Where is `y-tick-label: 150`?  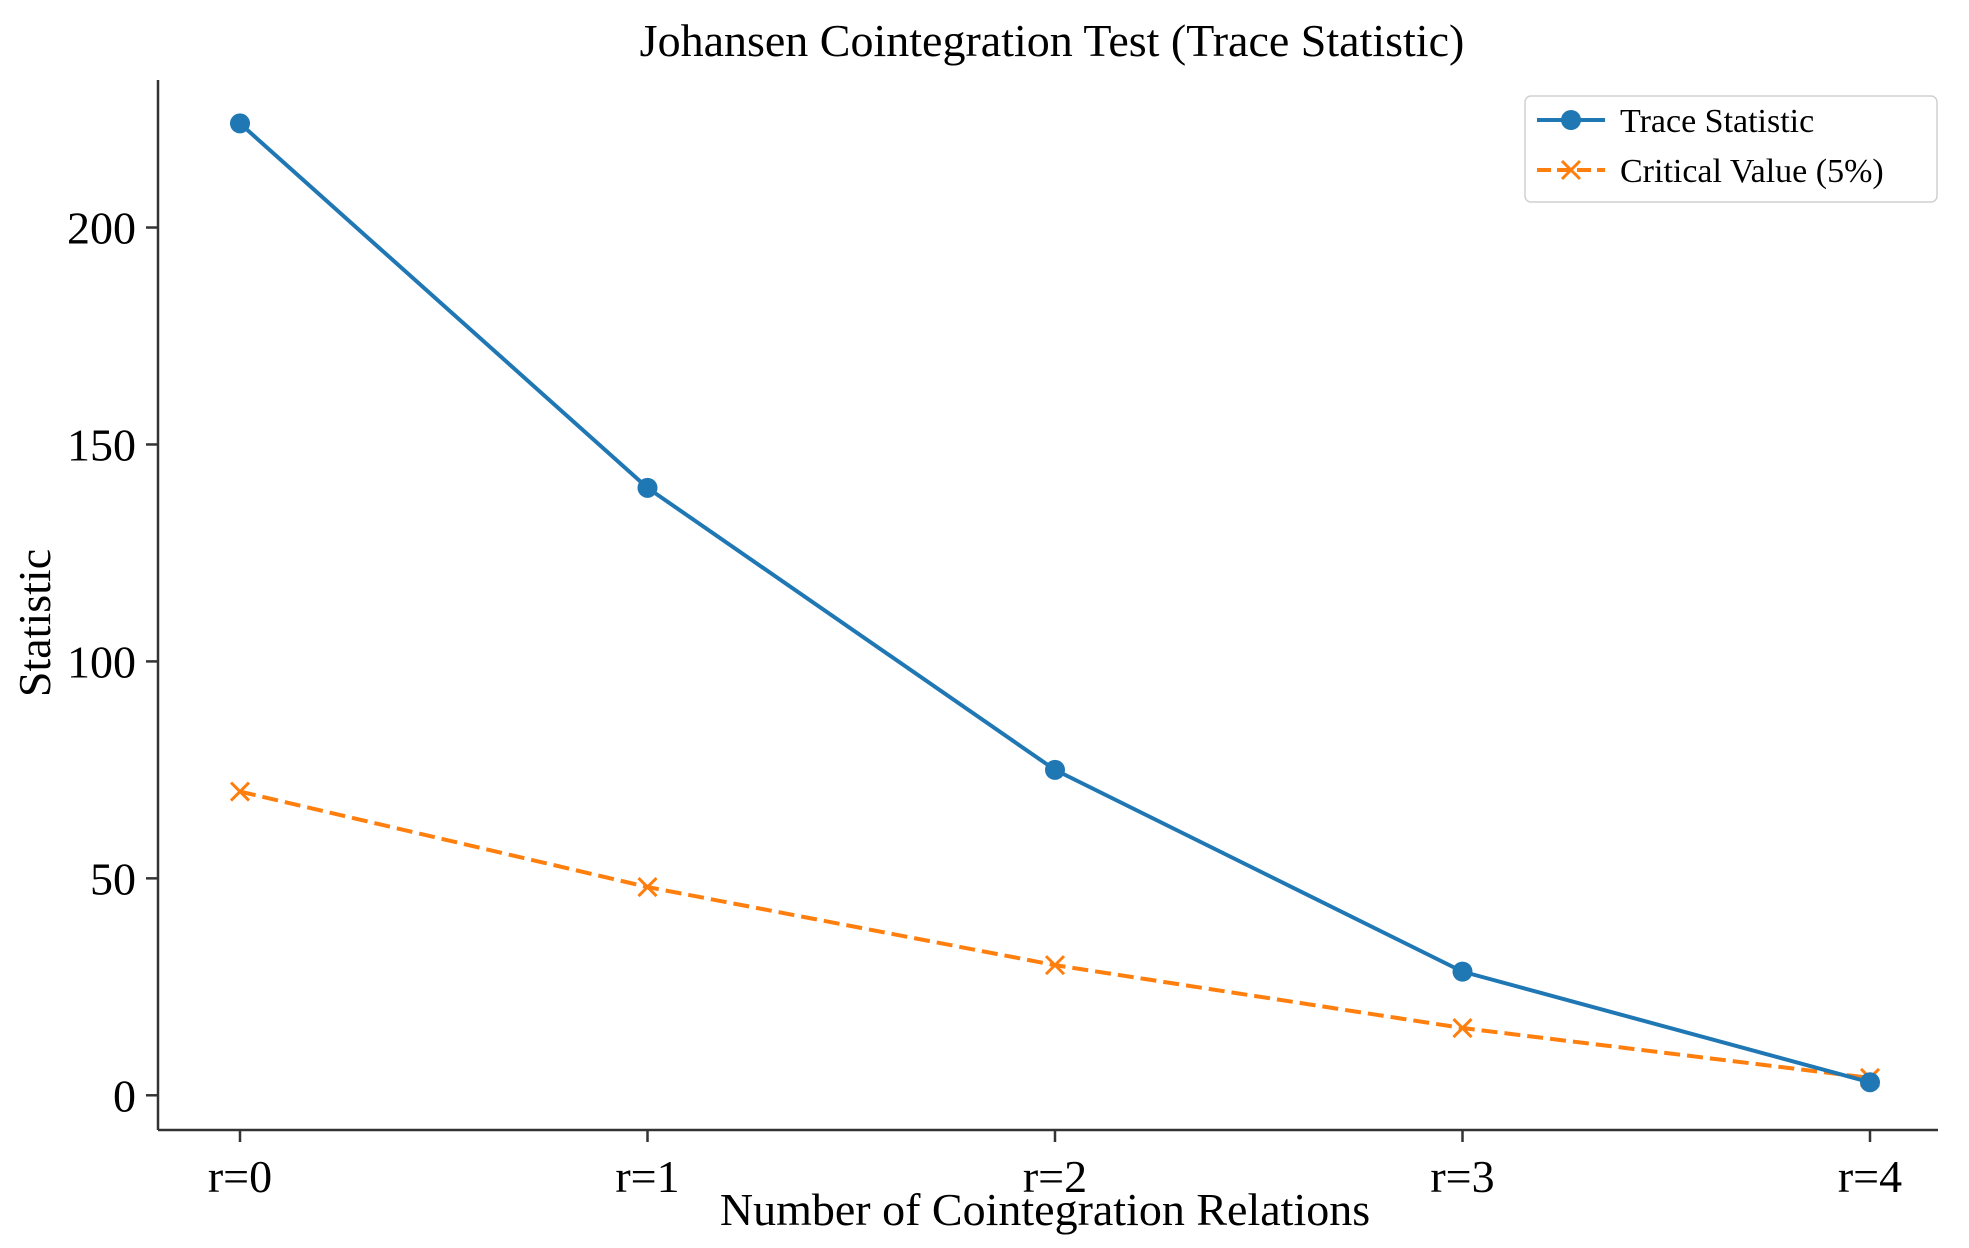
y-tick-label: 150 is located at coordinates (101, 444).